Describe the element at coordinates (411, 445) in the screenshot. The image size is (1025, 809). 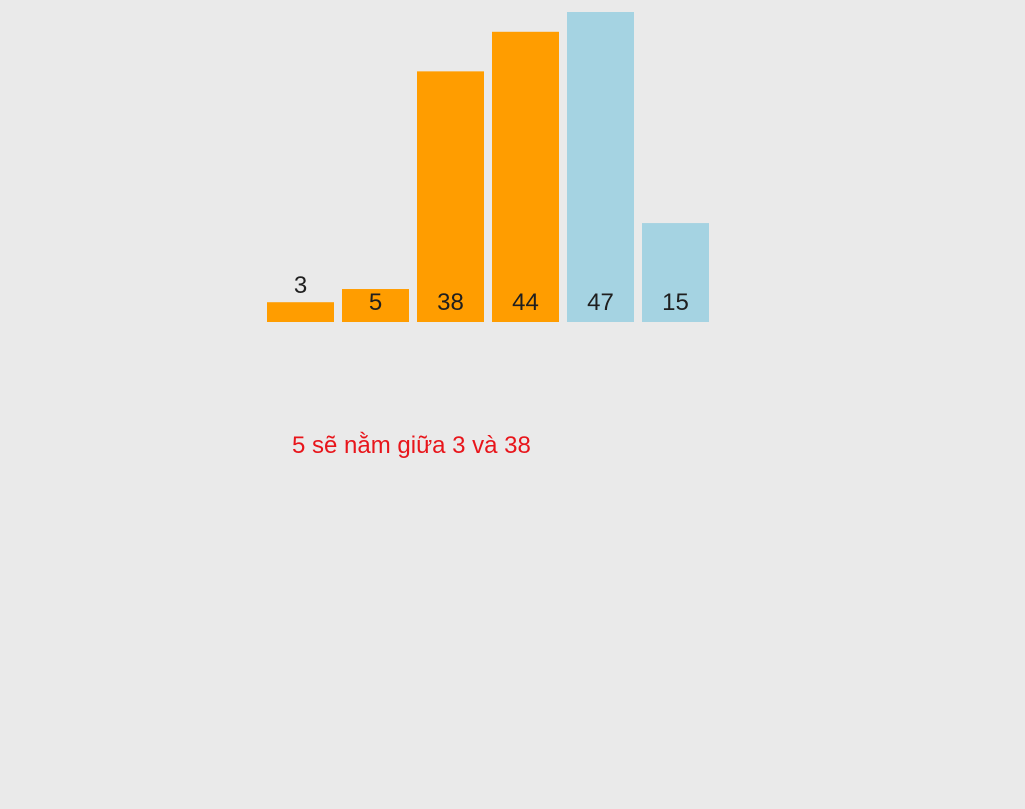
I see `caption-text: 5 sẽ nằm giữa 3 và 38` at that location.